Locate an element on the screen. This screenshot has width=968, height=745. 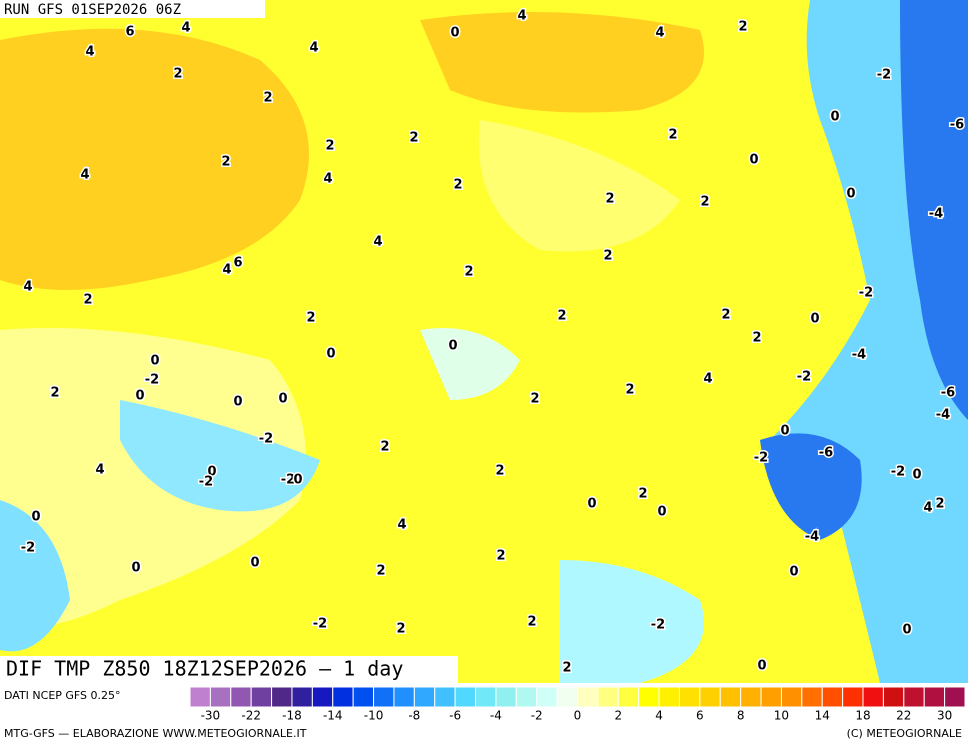
colorbar-tick-label: 14 is located at coordinates (822, 716).